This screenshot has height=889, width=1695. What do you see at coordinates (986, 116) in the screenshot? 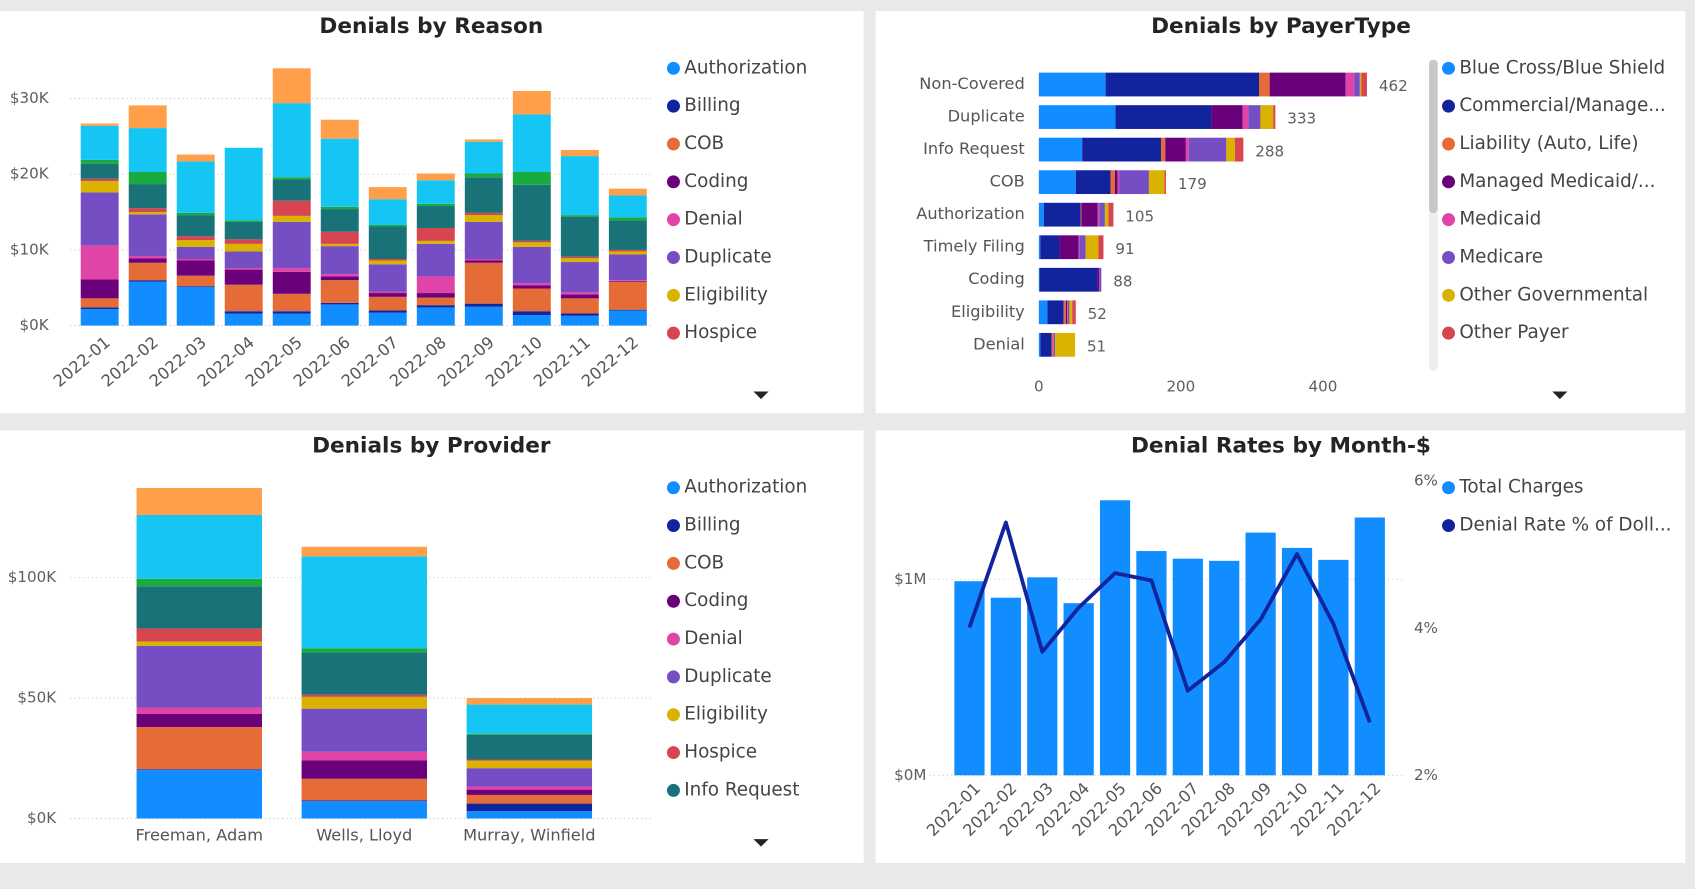
I see `y-tick-label: Duplicate` at bounding box center [986, 116].